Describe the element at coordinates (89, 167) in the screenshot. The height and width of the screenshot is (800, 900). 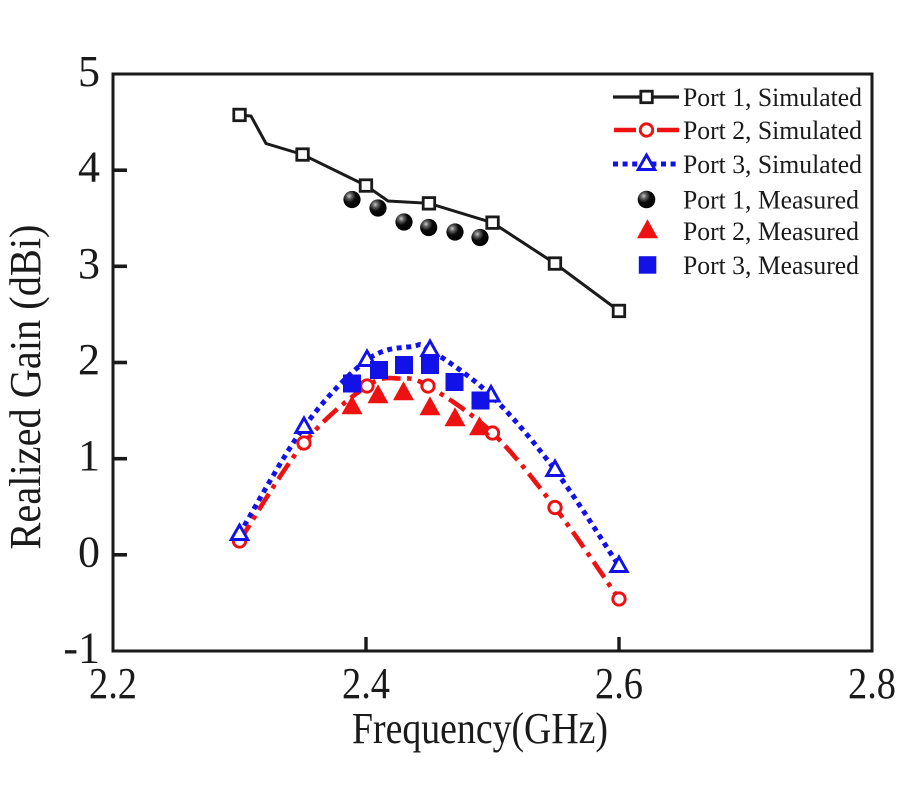
I see `svg-text: 4` at that location.